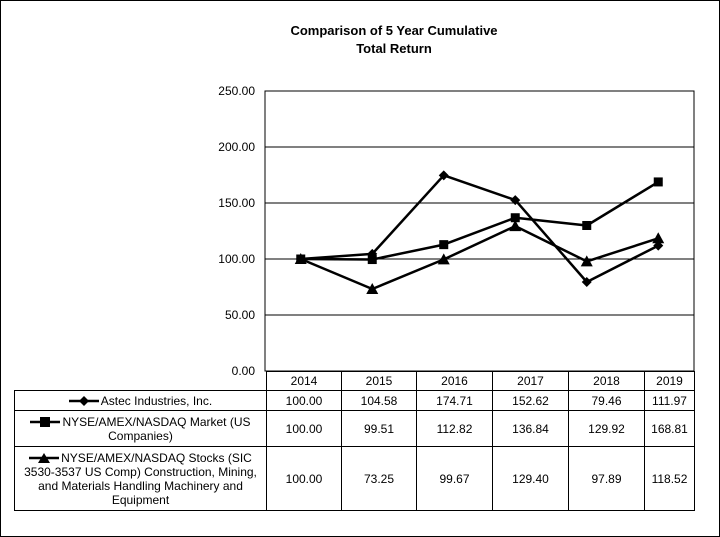 The height and width of the screenshot is (537, 720). I want to click on legend-entry-astec: Astec Industries, Inc., so click(140, 400).